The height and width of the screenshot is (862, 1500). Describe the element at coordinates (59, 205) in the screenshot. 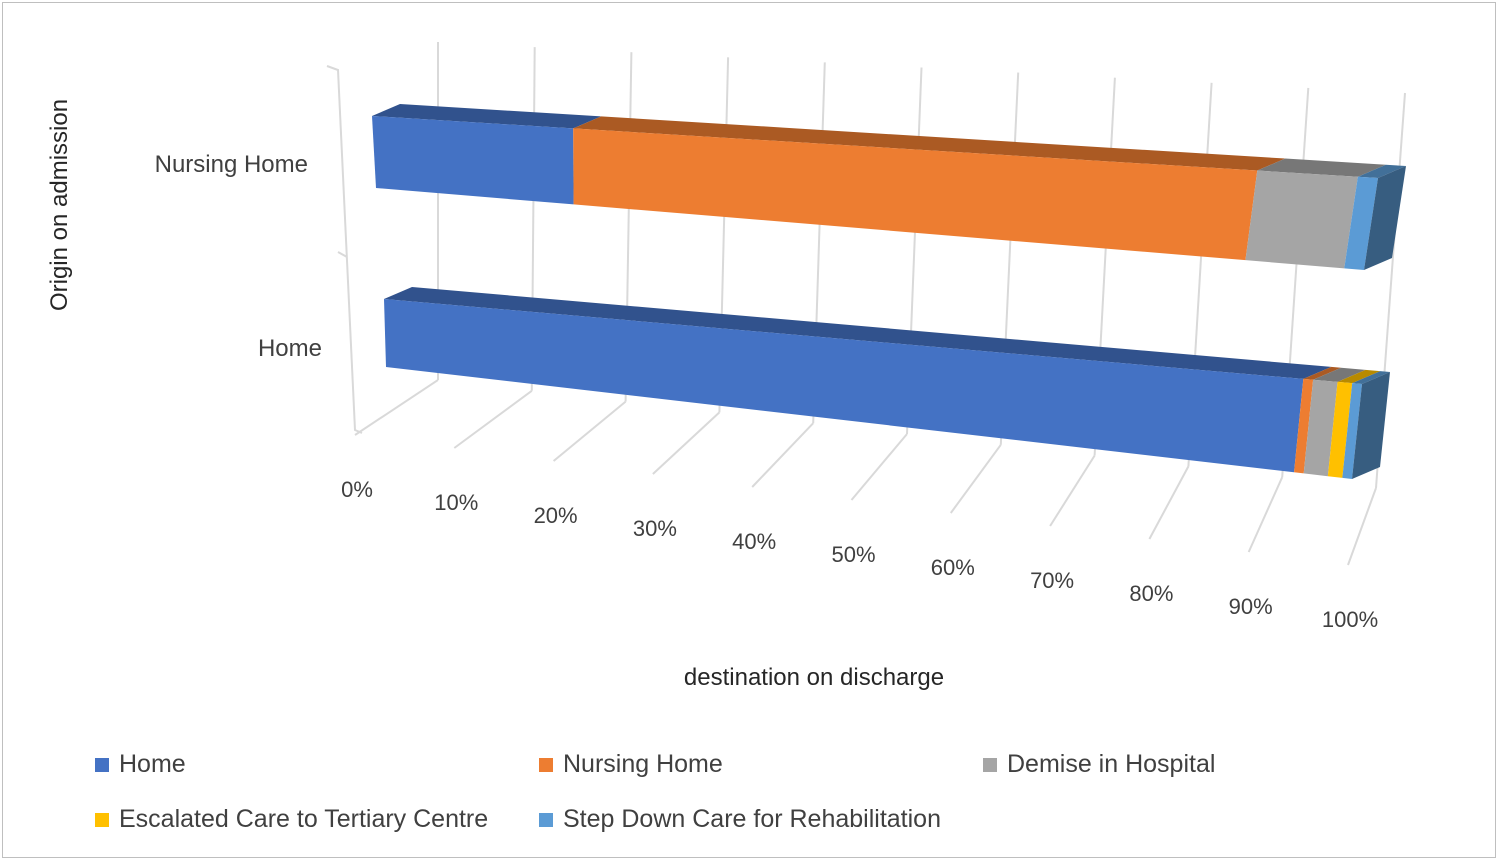

I see `y-axis-title: Origin on admission` at that location.